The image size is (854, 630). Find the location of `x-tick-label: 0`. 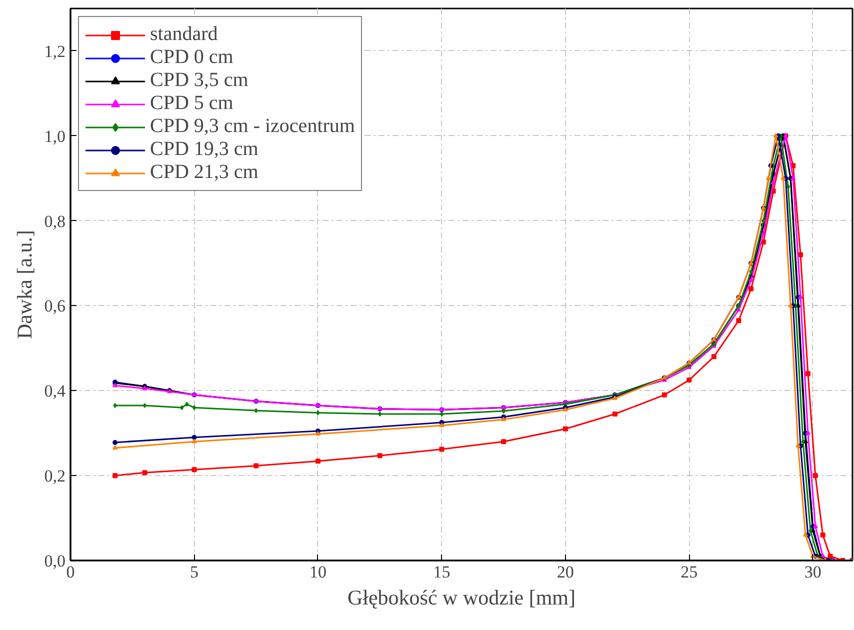

x-tick-label: 0 is located at coordinates (70, 572).